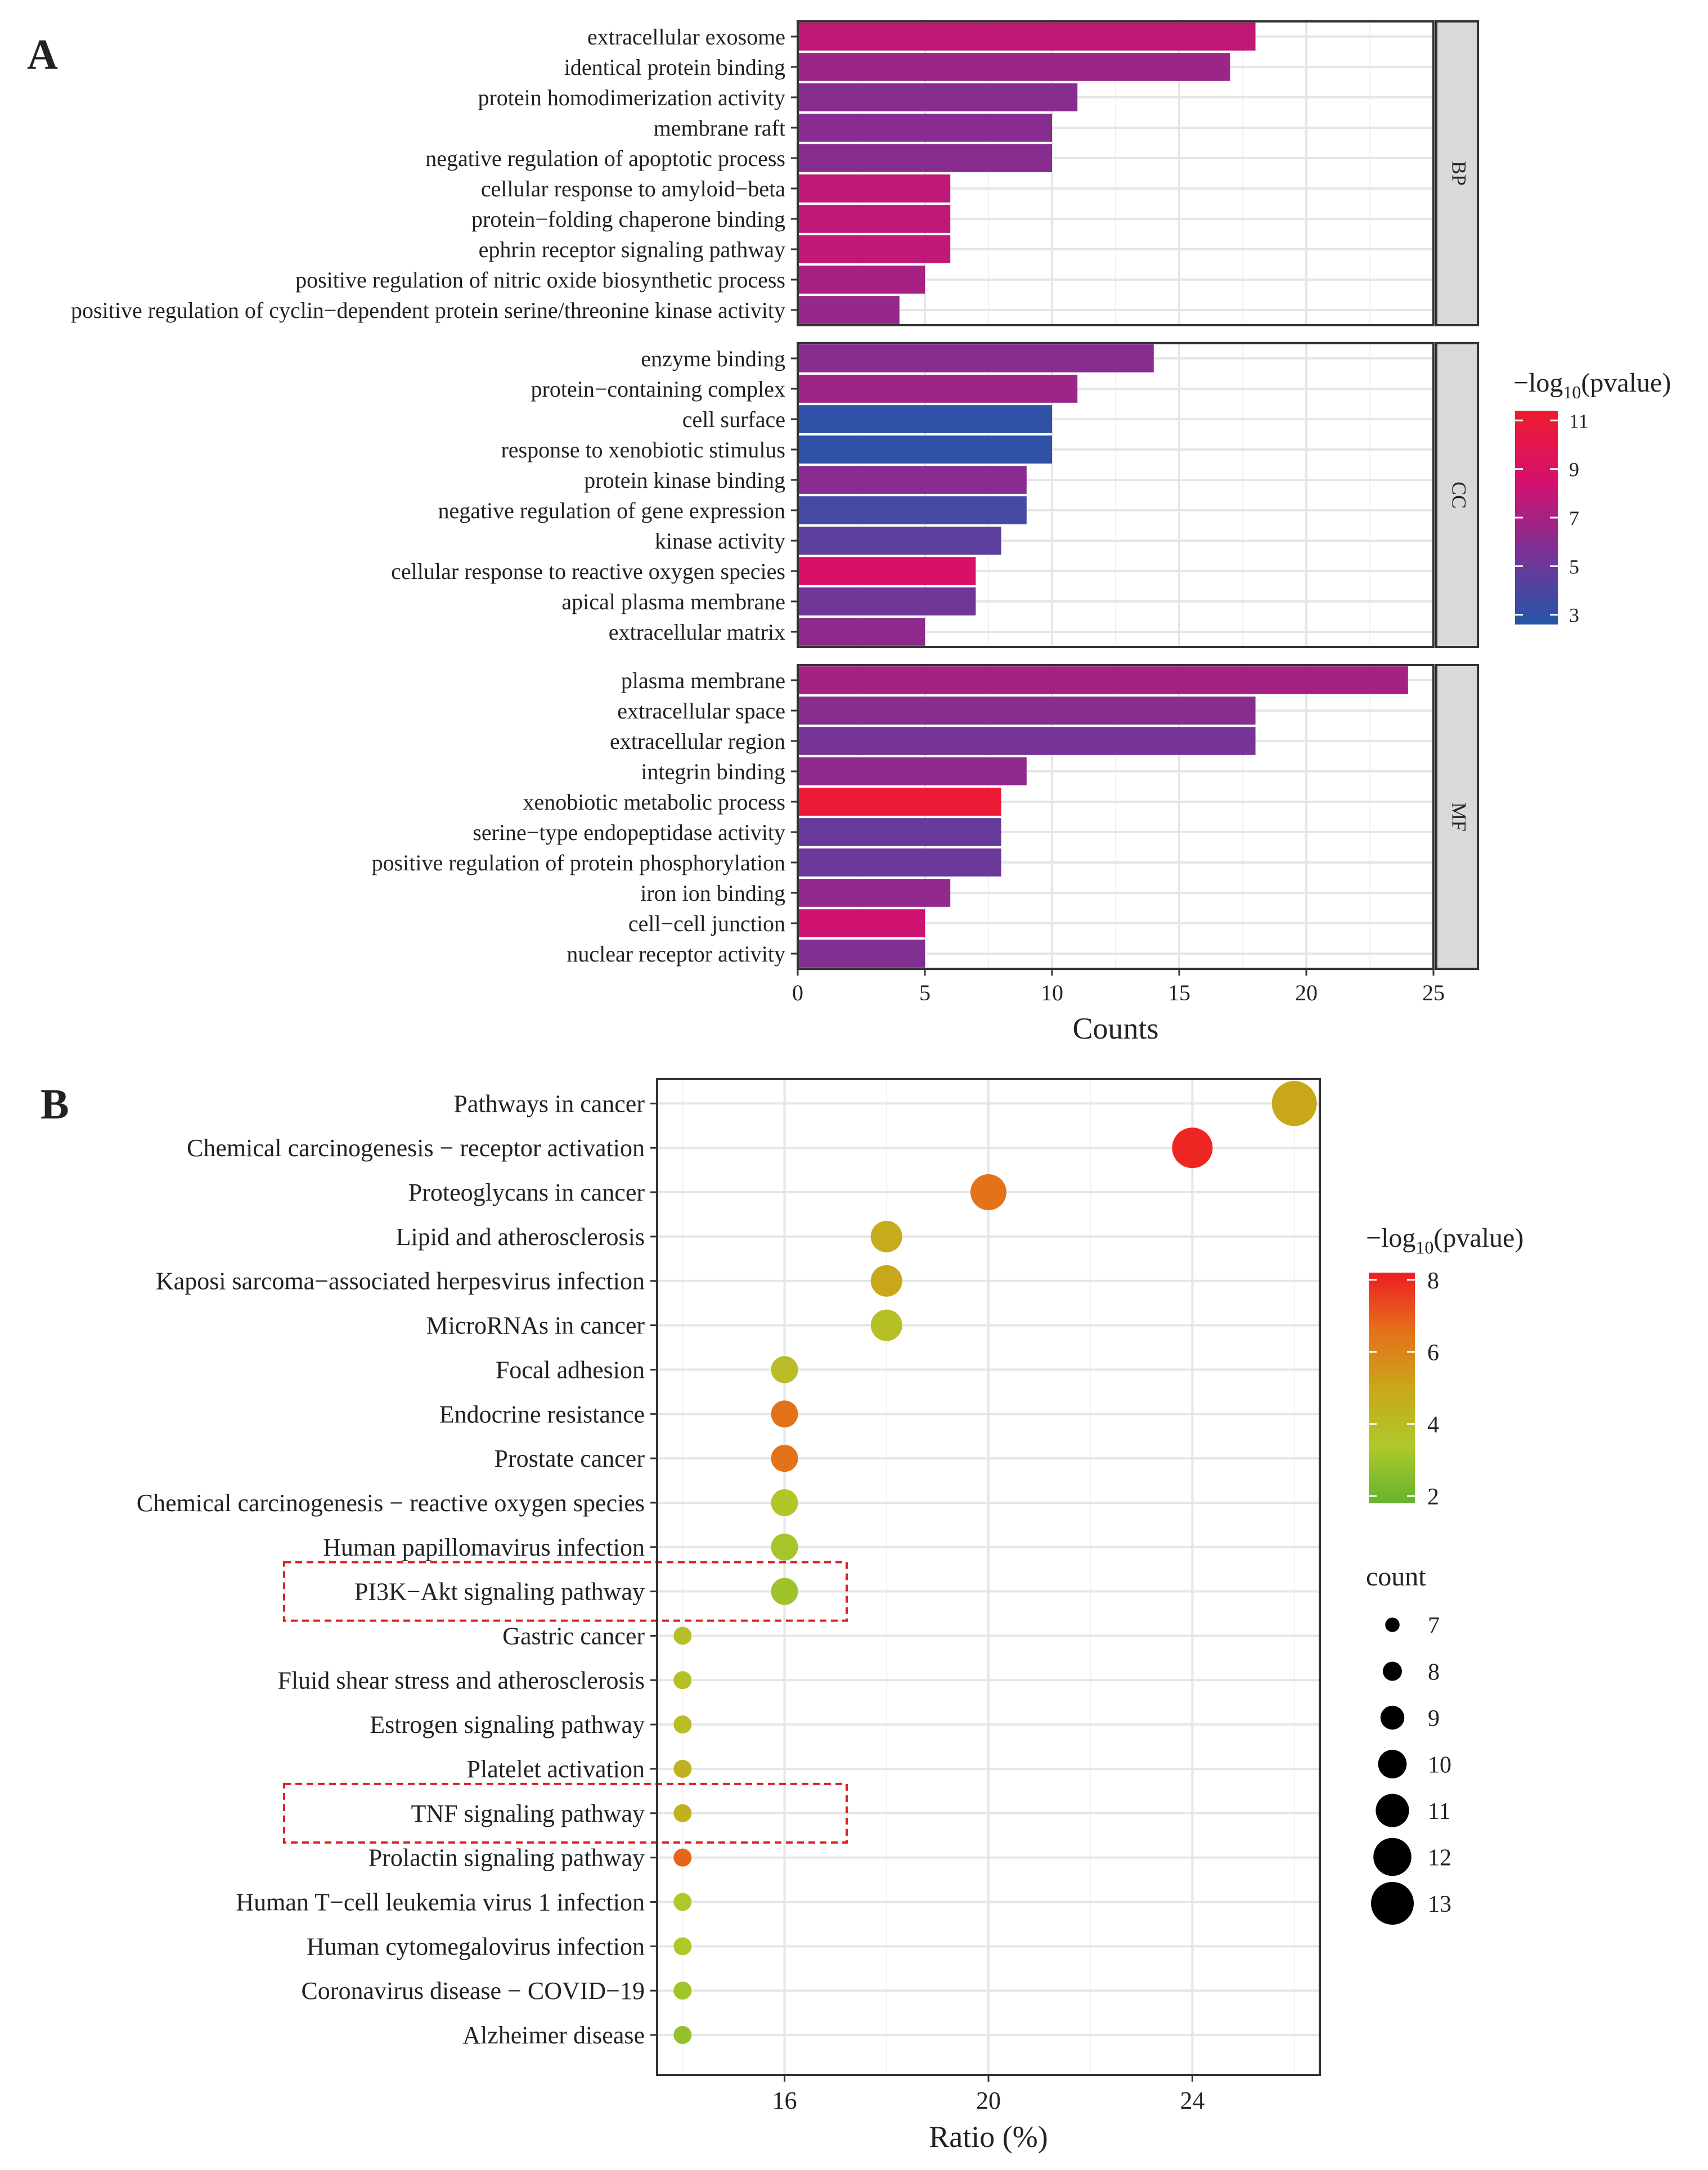 This screenshot has height=2170, width=1708. What do you see at coordinates (938, 389) in the screenshot?
I see `bar-protein-containing-complex` at bounding box center [938, 389].